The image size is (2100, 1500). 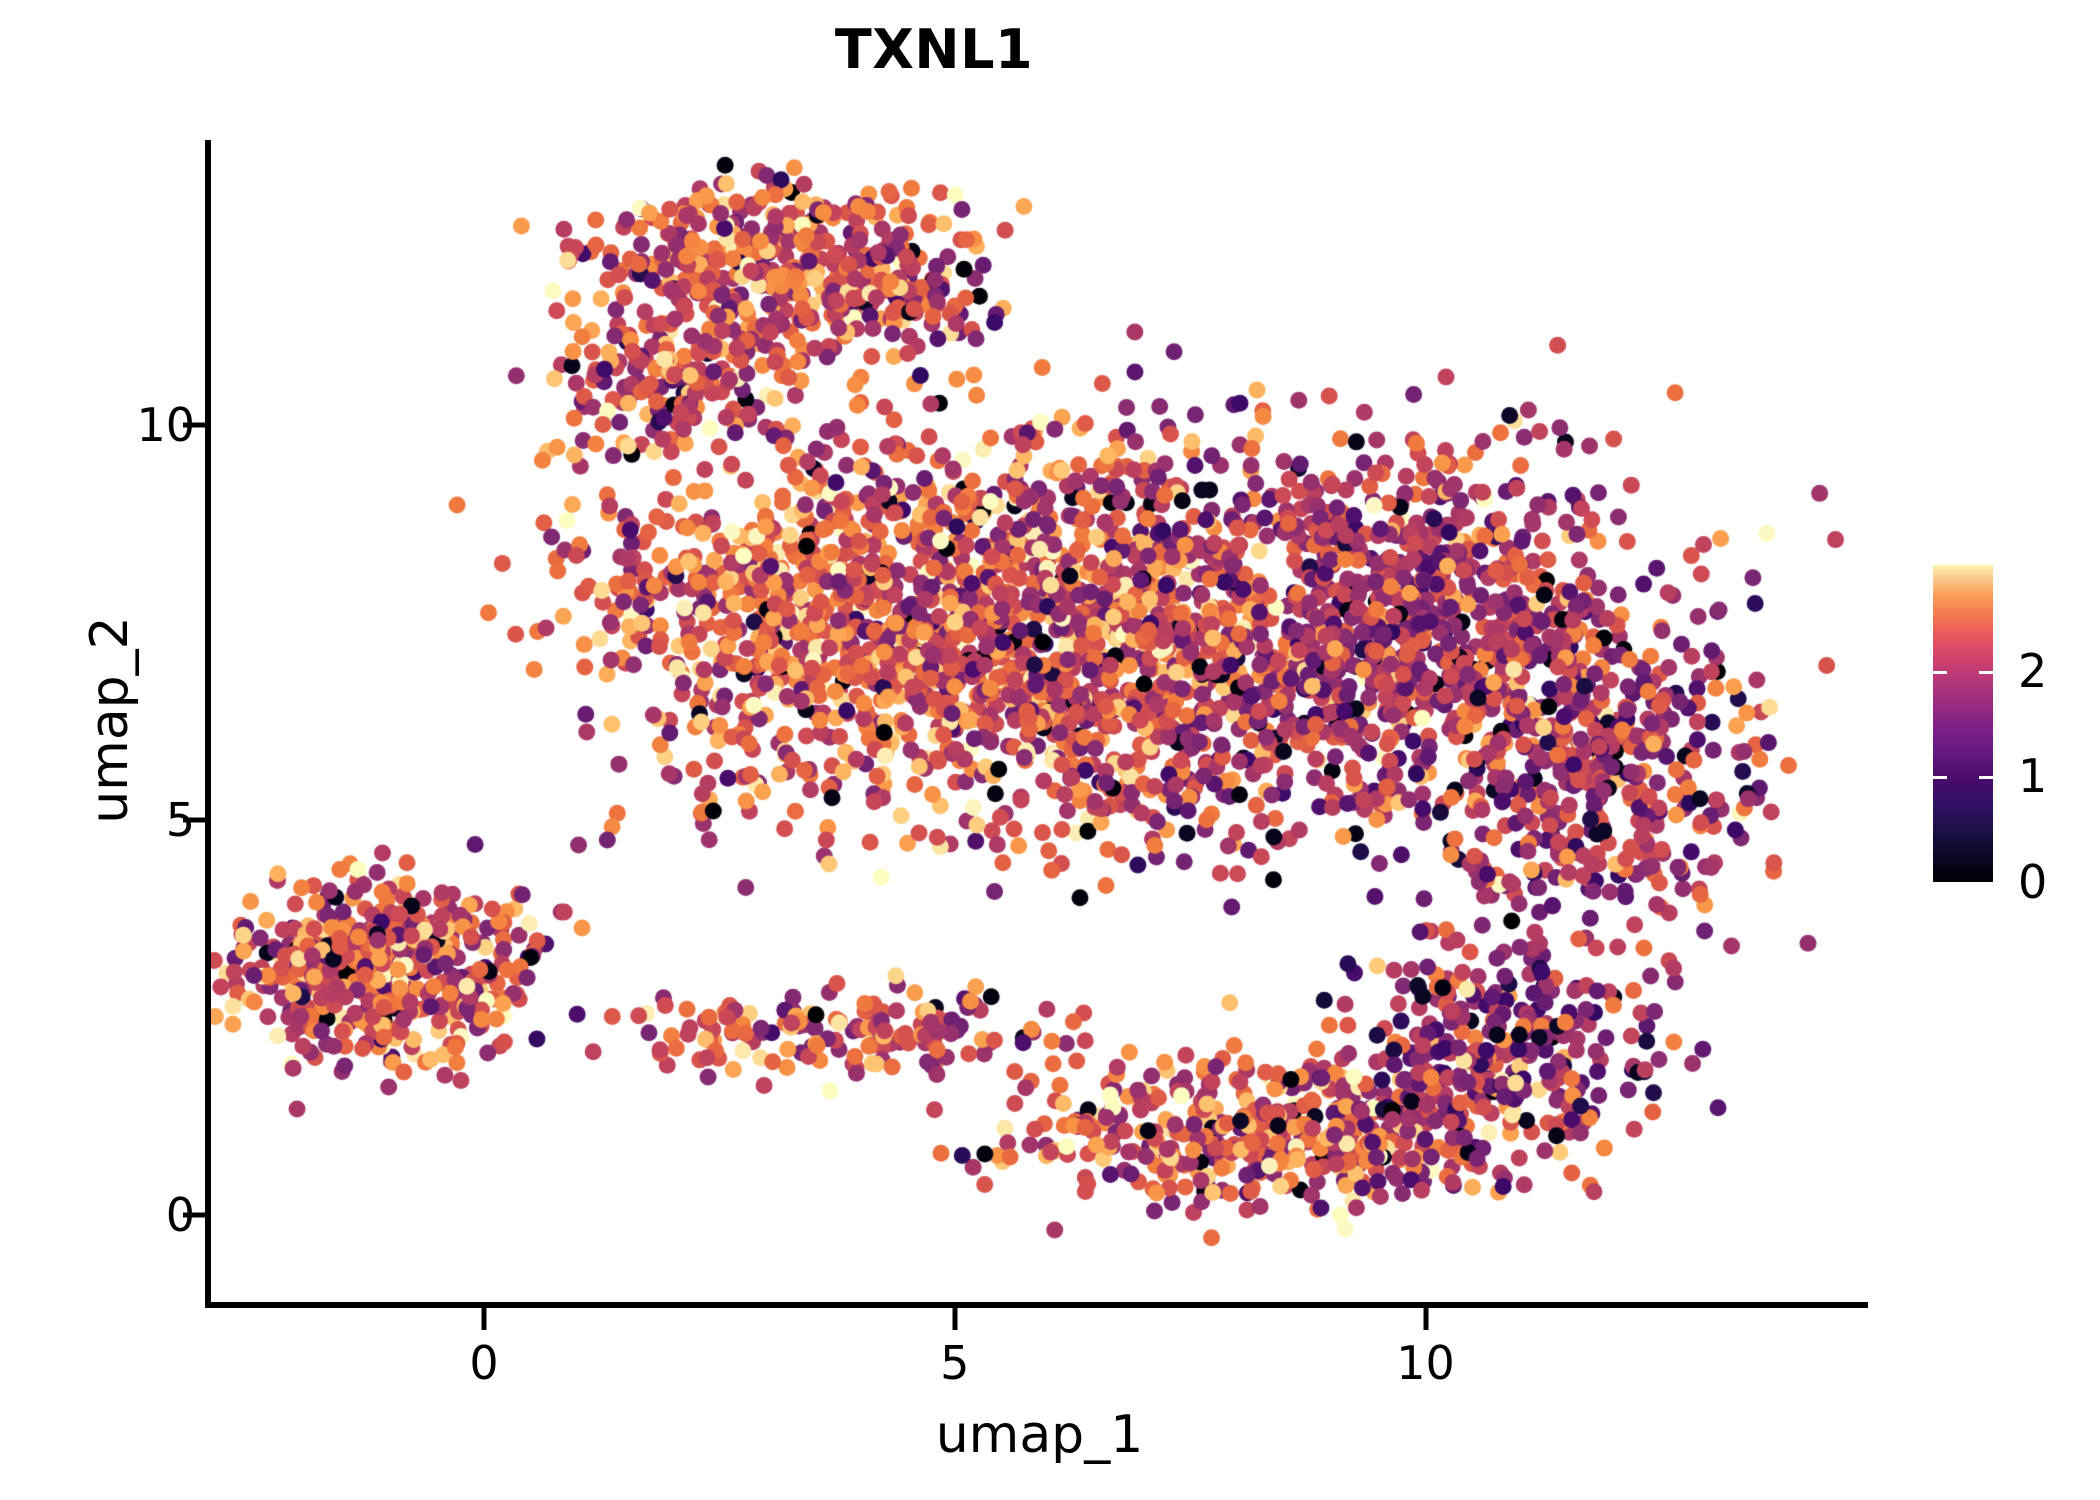 What do you see at coordinates (934, 49) in the screenshot?
I see `page-title: TXNL1` at bounding box center [934, 49].